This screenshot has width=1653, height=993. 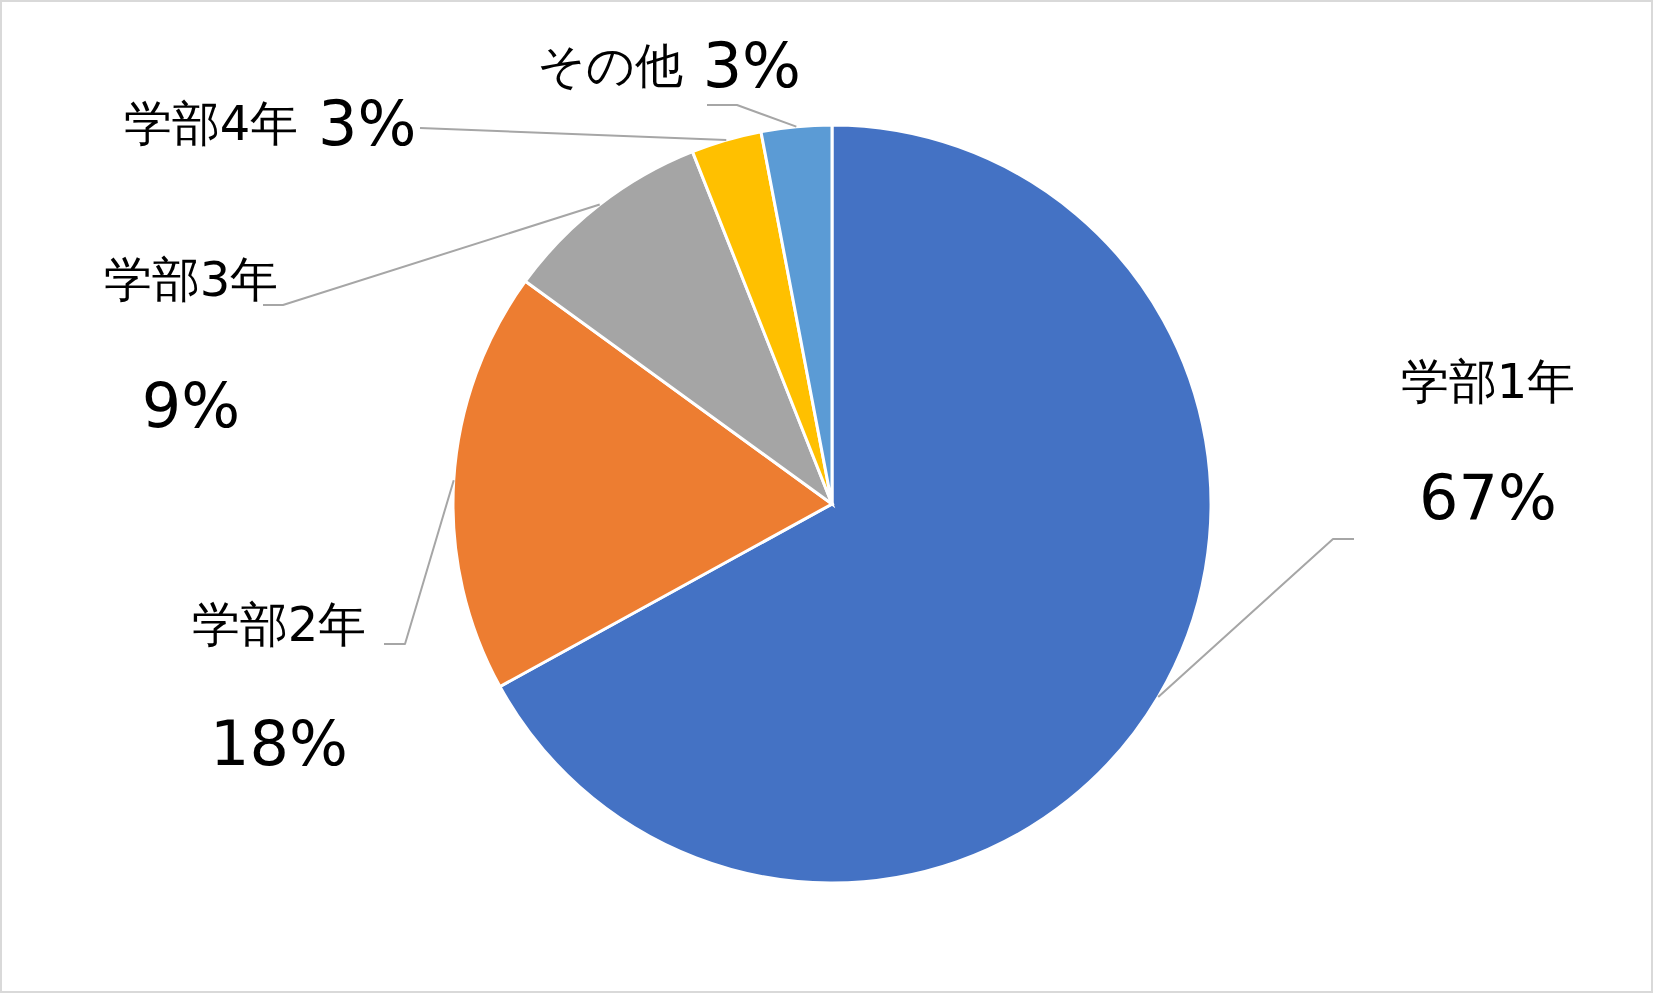 I want to click on slice-label: 学部2年, so click(x=279, y=624).